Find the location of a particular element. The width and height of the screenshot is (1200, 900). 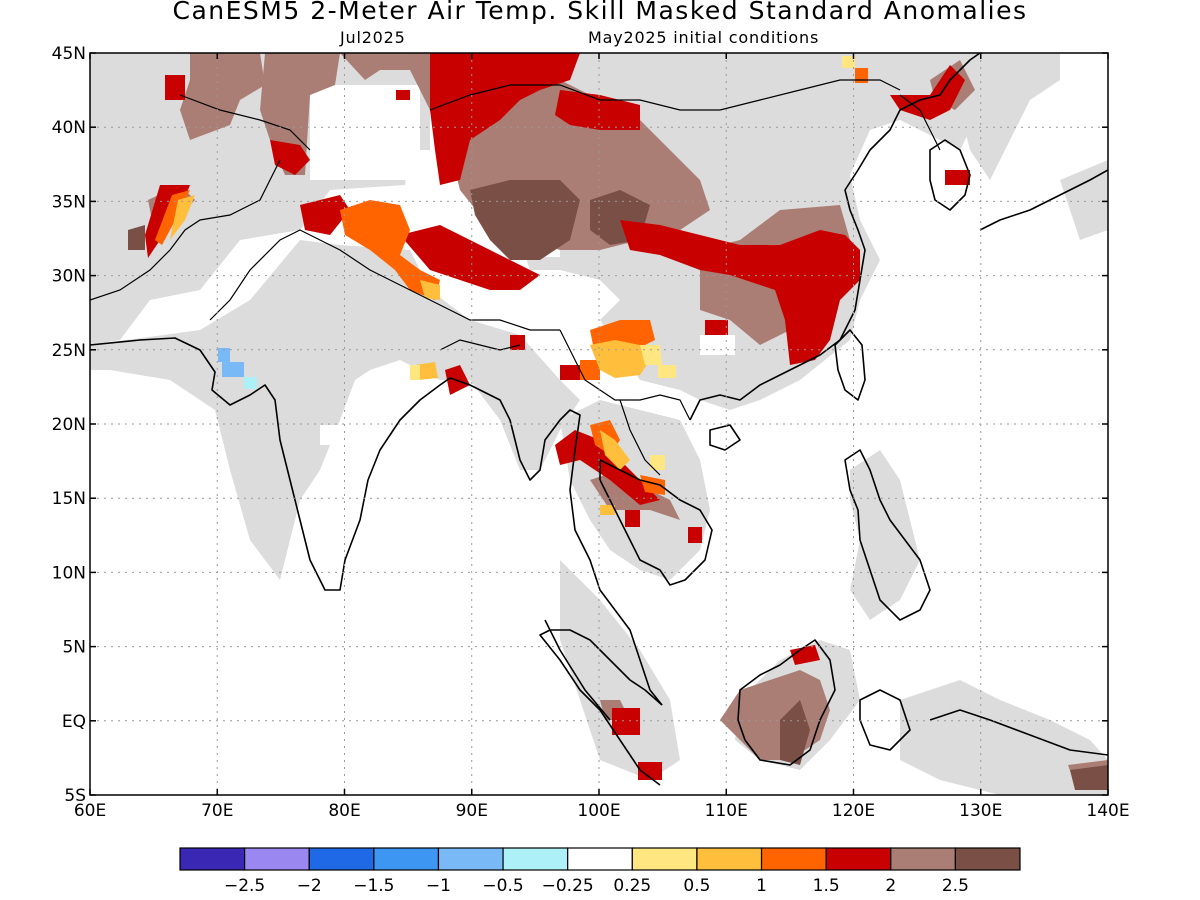

lon-tick-label: 100E is located at coordinates (598, 811).